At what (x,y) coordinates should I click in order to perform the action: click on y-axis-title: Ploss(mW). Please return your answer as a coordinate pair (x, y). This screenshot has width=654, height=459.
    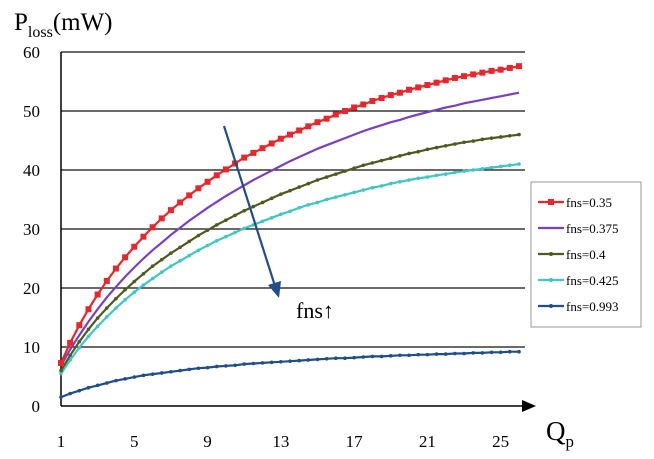
    Looking at the image, I should click on (63, 25).